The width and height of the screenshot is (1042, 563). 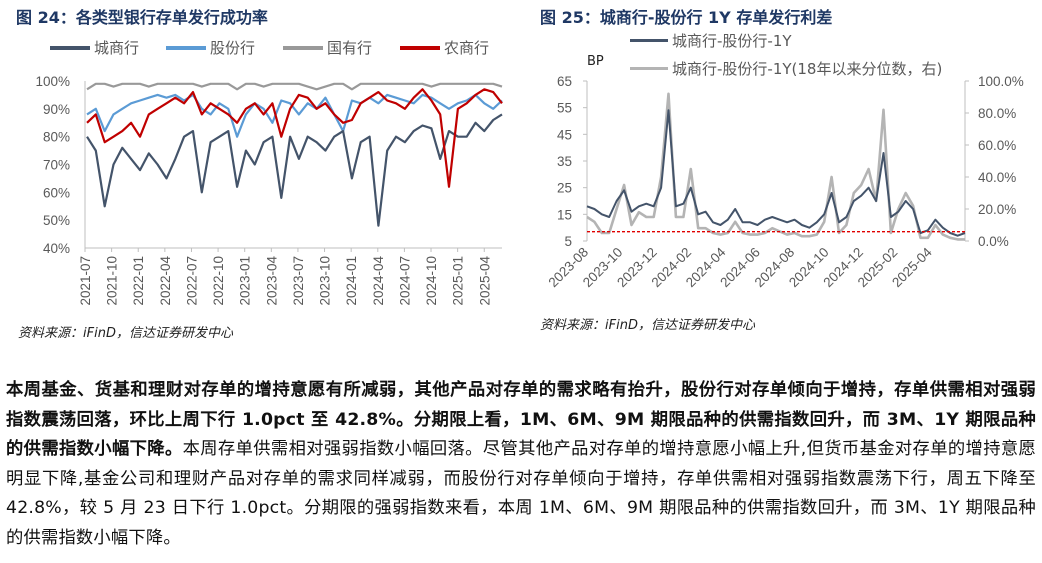 I want to click on x-tick-label: 2024-07, so click(x=404, y=281).